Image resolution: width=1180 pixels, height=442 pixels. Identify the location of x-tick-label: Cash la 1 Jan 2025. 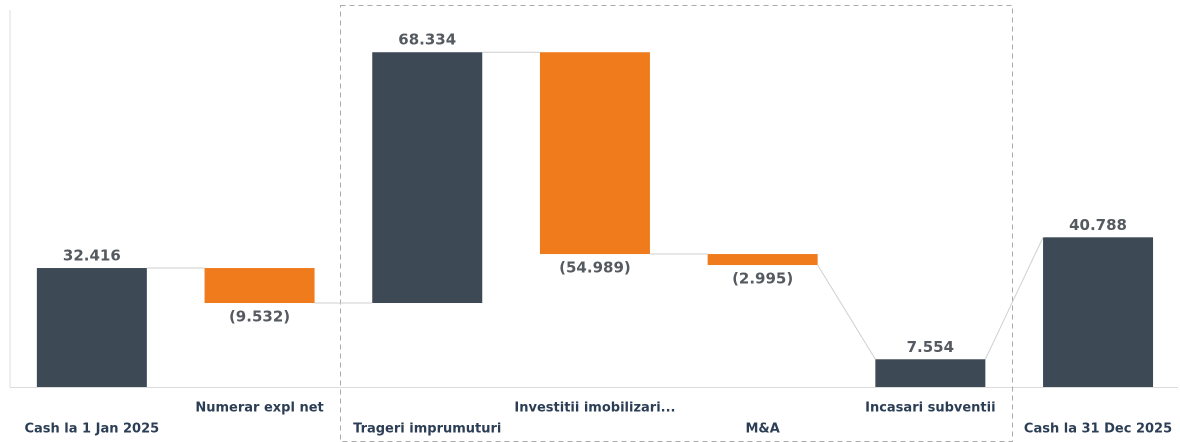
(91, 429).